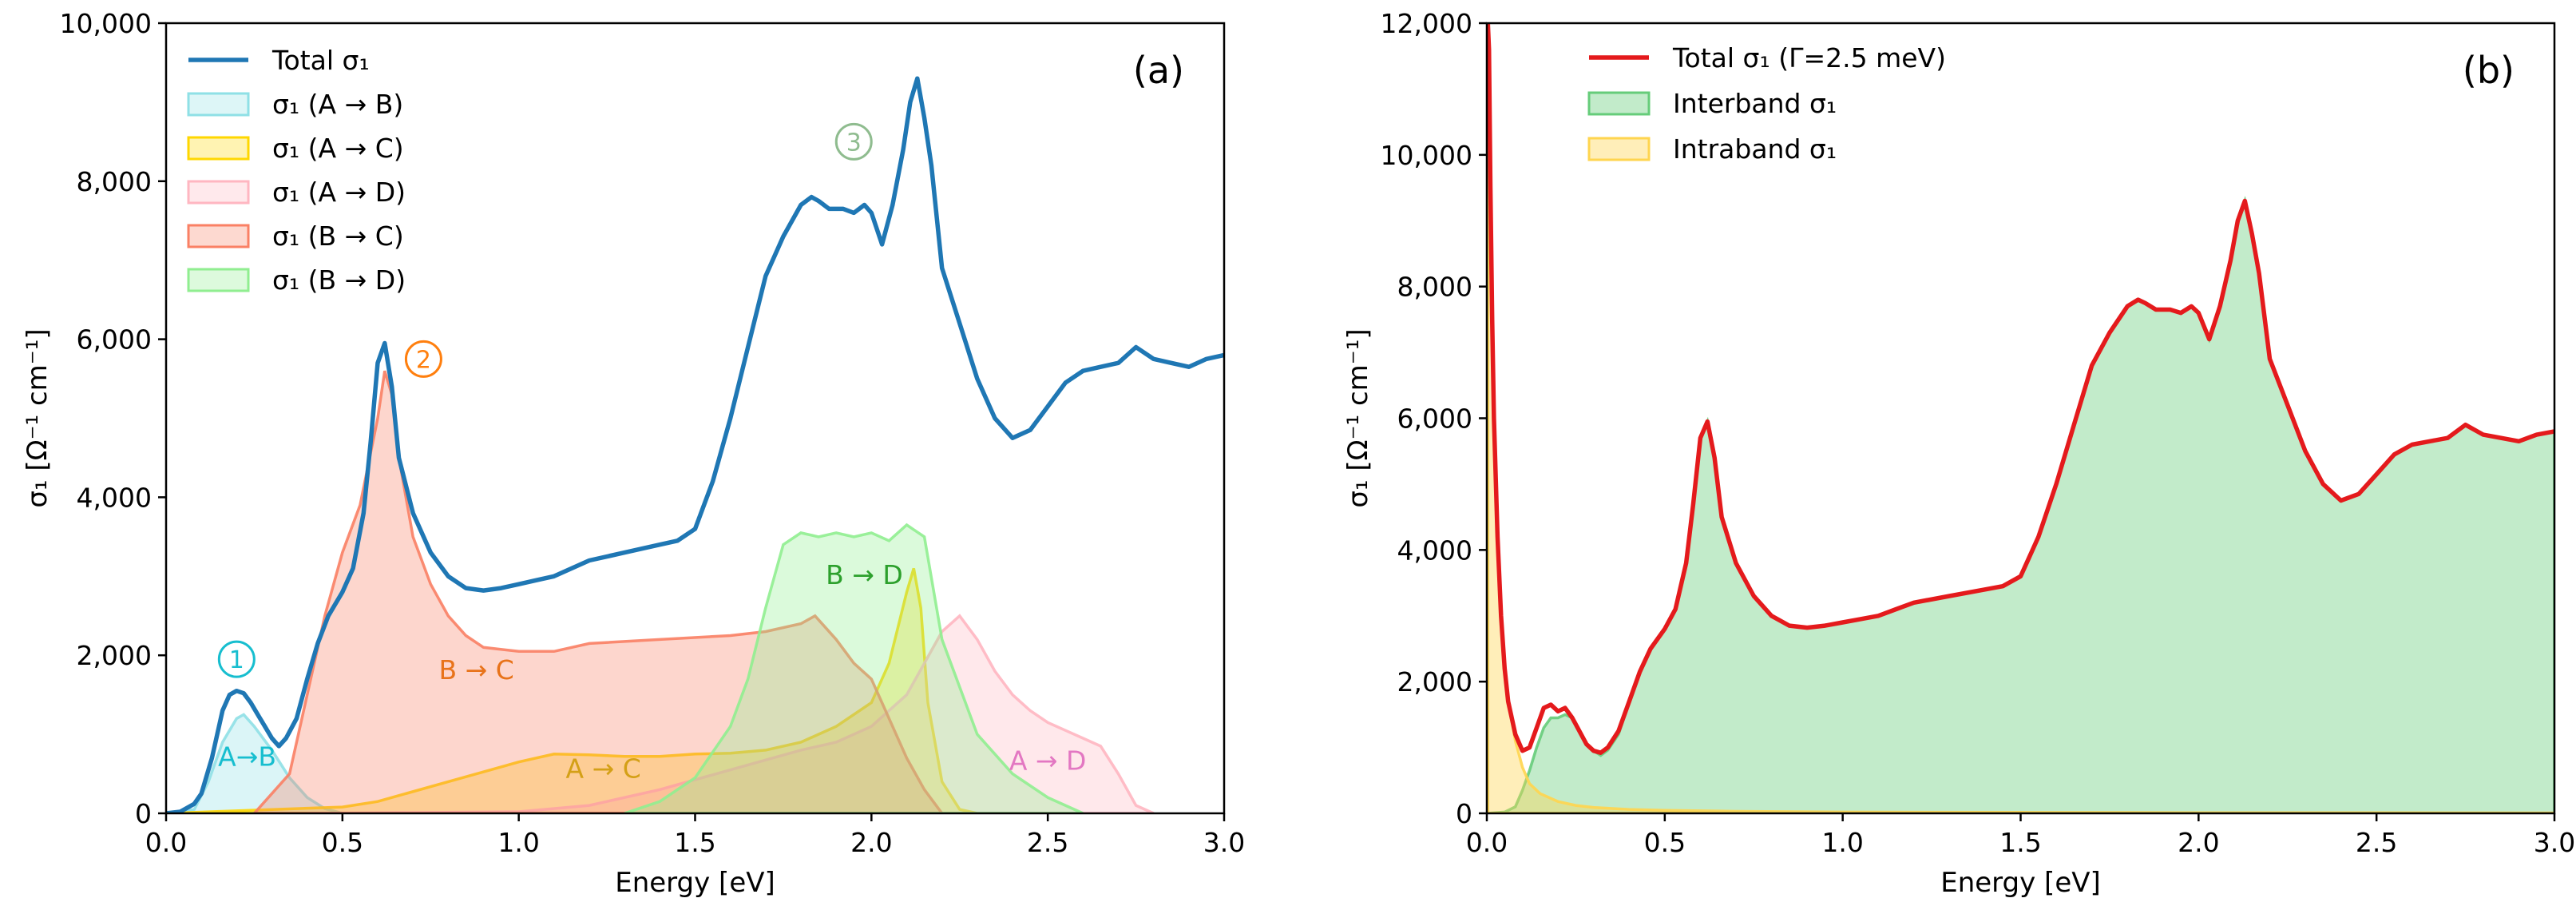 The height and width of the screenshot is (910, 2576). What do you see at coordinates (1619, 149) in the screenshot?
I see `legend-swatch-intraband-sigma1` at bounding box center [1619, 149].